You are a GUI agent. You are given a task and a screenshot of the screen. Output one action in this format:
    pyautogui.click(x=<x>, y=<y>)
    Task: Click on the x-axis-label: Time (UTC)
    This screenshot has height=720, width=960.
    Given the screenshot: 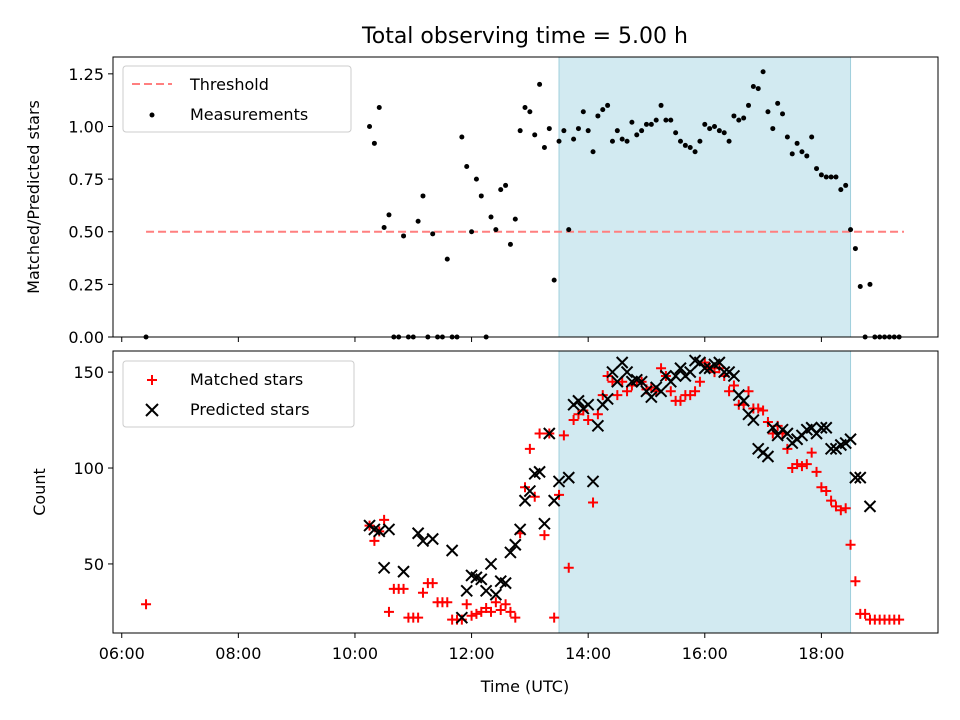 What is the action you would take?
    pyautogui.click(x=524, y=686)
    